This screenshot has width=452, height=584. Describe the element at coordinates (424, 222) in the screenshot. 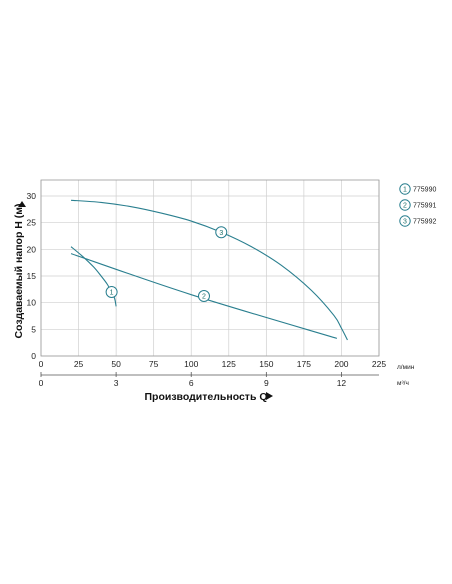

I see `legend-label: 775992` at that location.